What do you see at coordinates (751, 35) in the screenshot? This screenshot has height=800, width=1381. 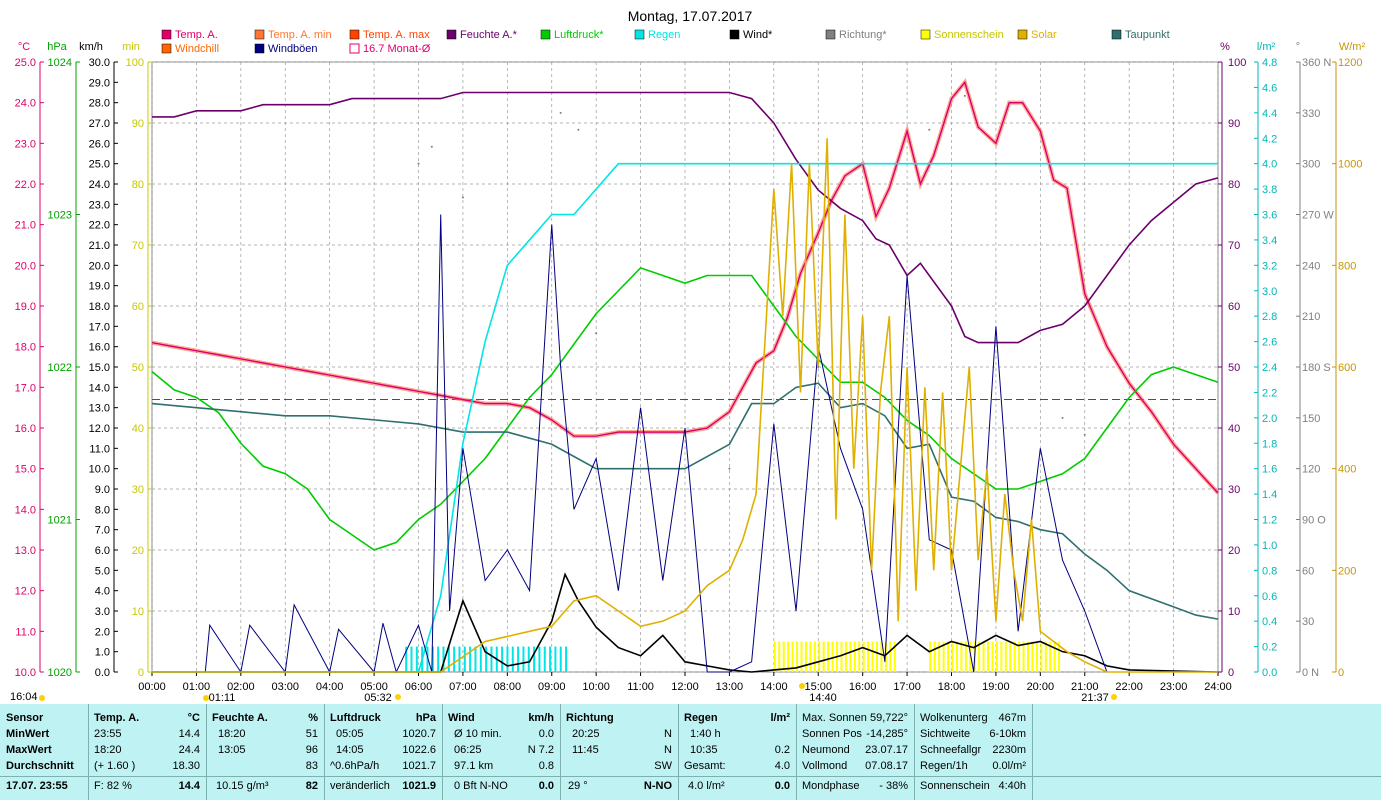 I see `legend-item: Wind*` at bounding box center [751, 35].